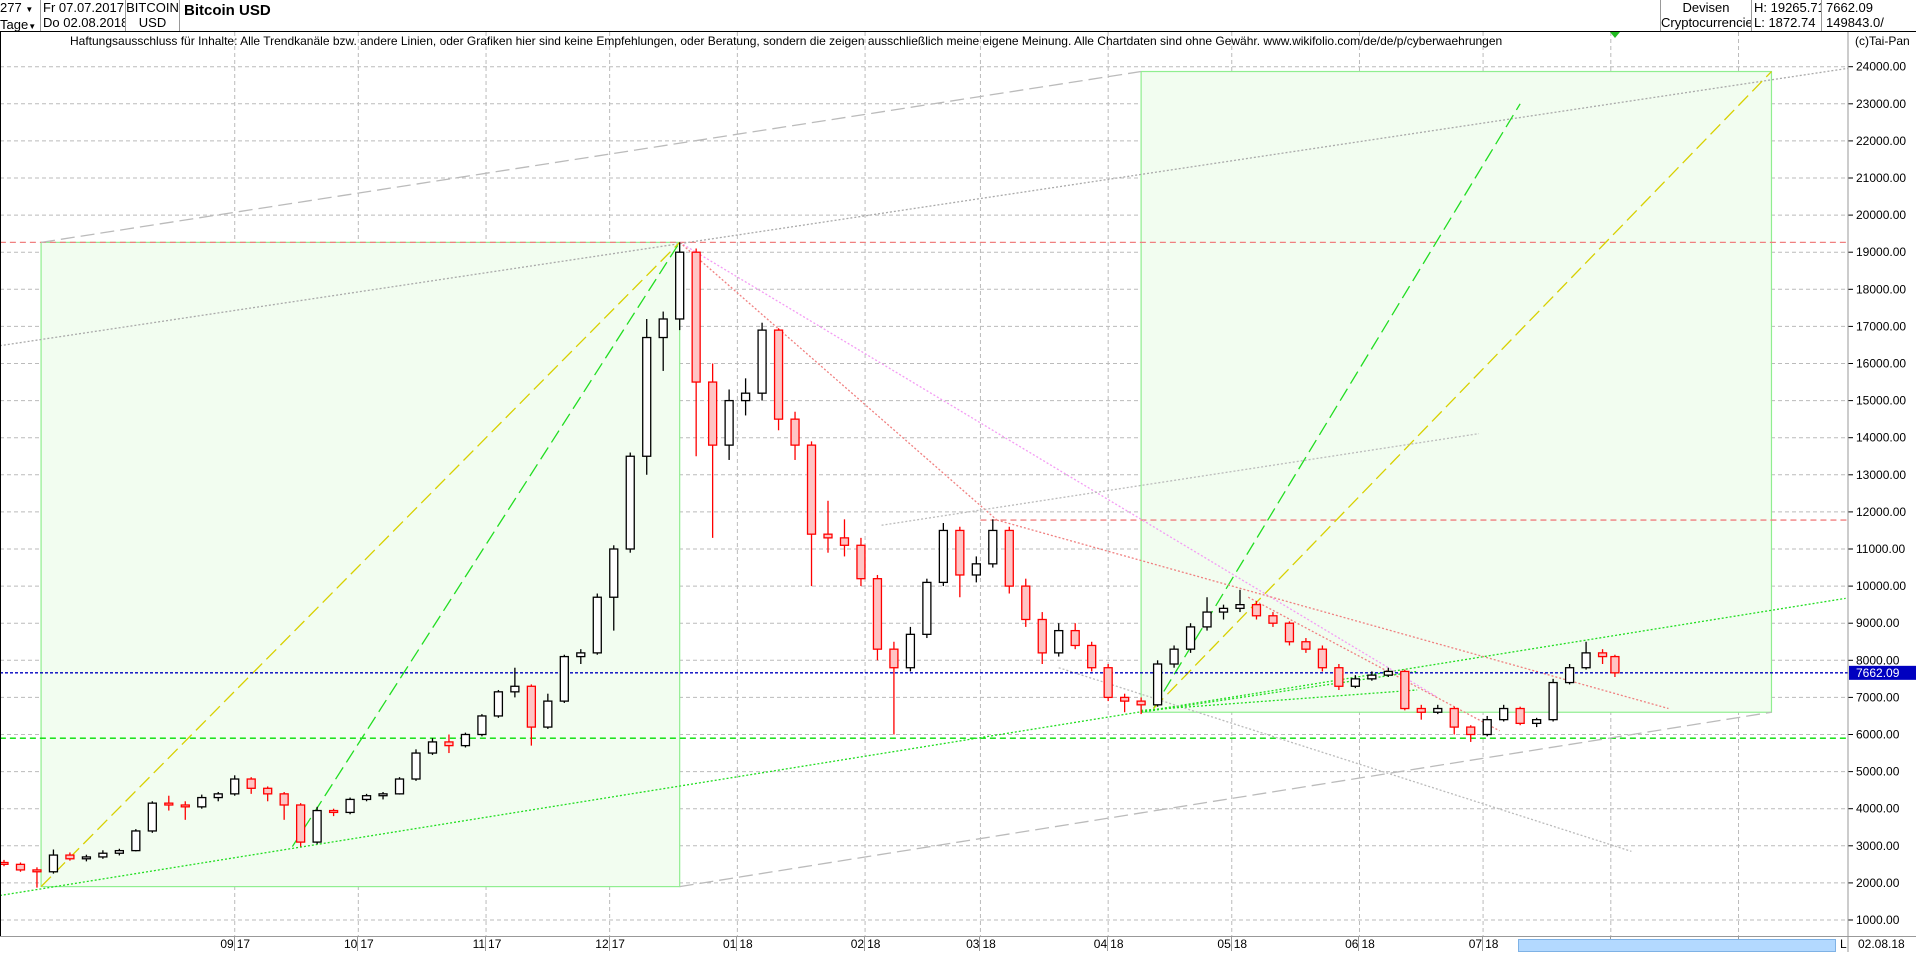 The height and width of the screenshot is (953, 1916). I want to click on y-tick-label: 14000.00, so click(1881, 438).